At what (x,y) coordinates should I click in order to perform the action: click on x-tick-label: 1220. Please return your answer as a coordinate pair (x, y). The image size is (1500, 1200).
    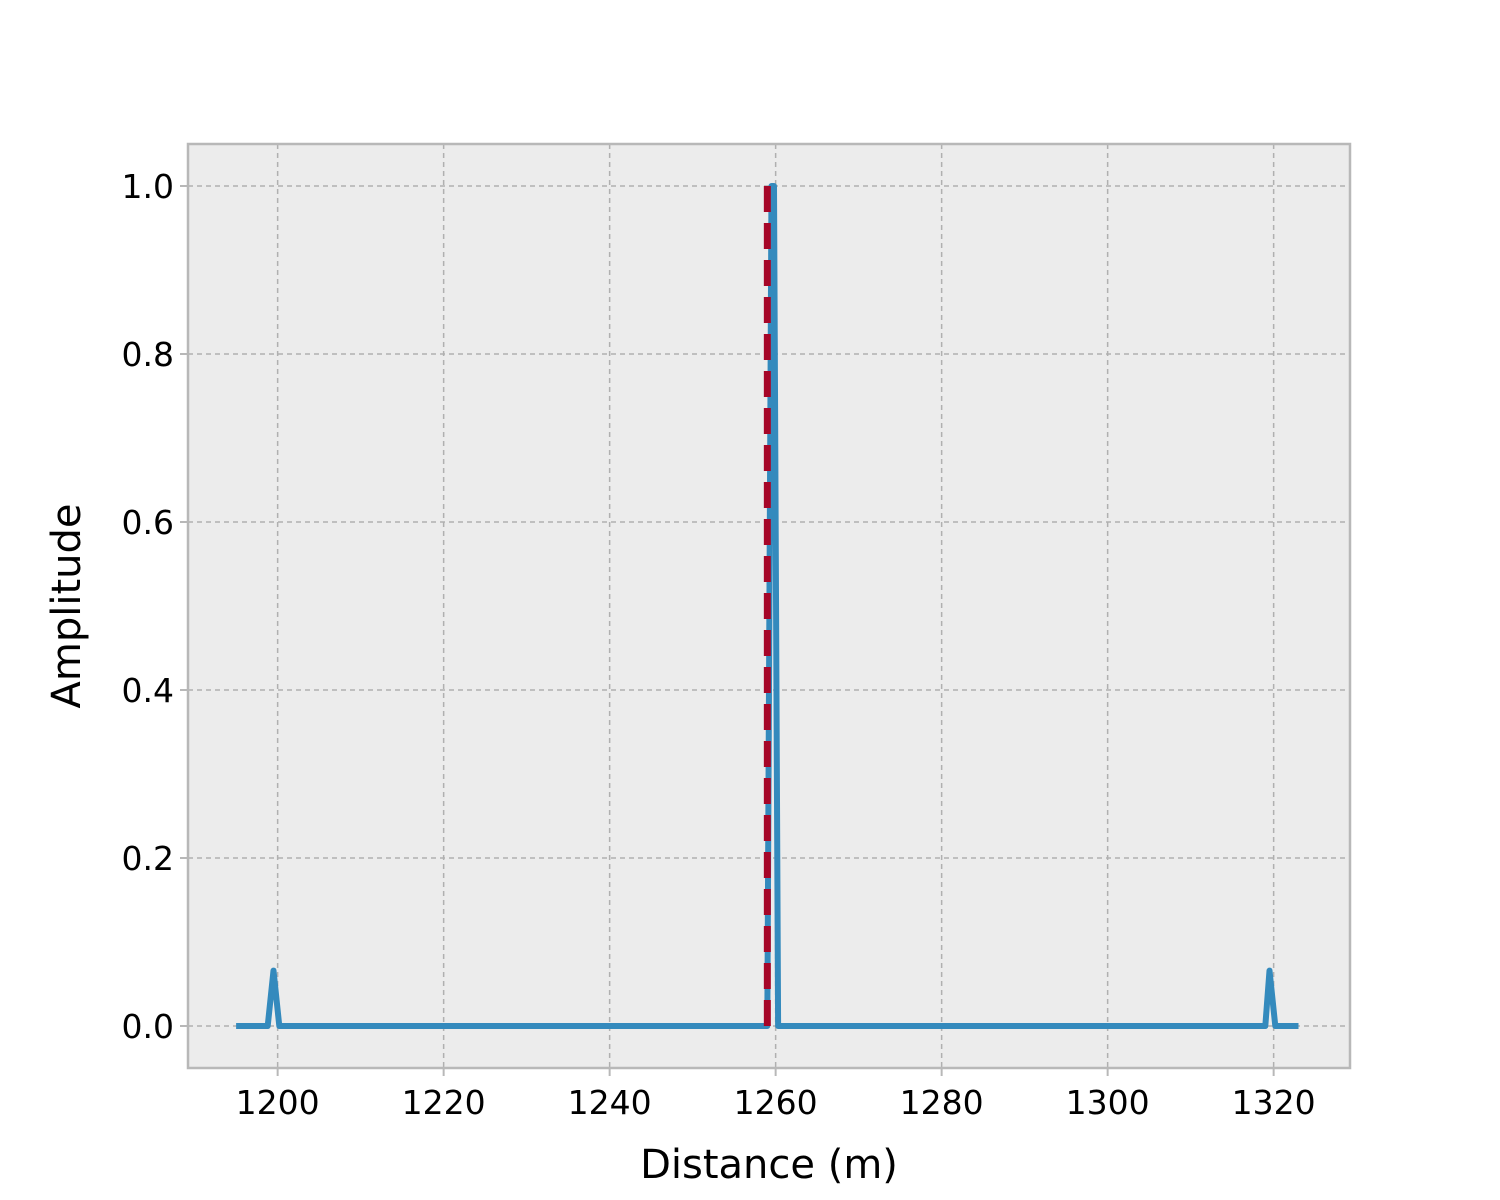
    Looking at the image, I should click on (444, 1102).